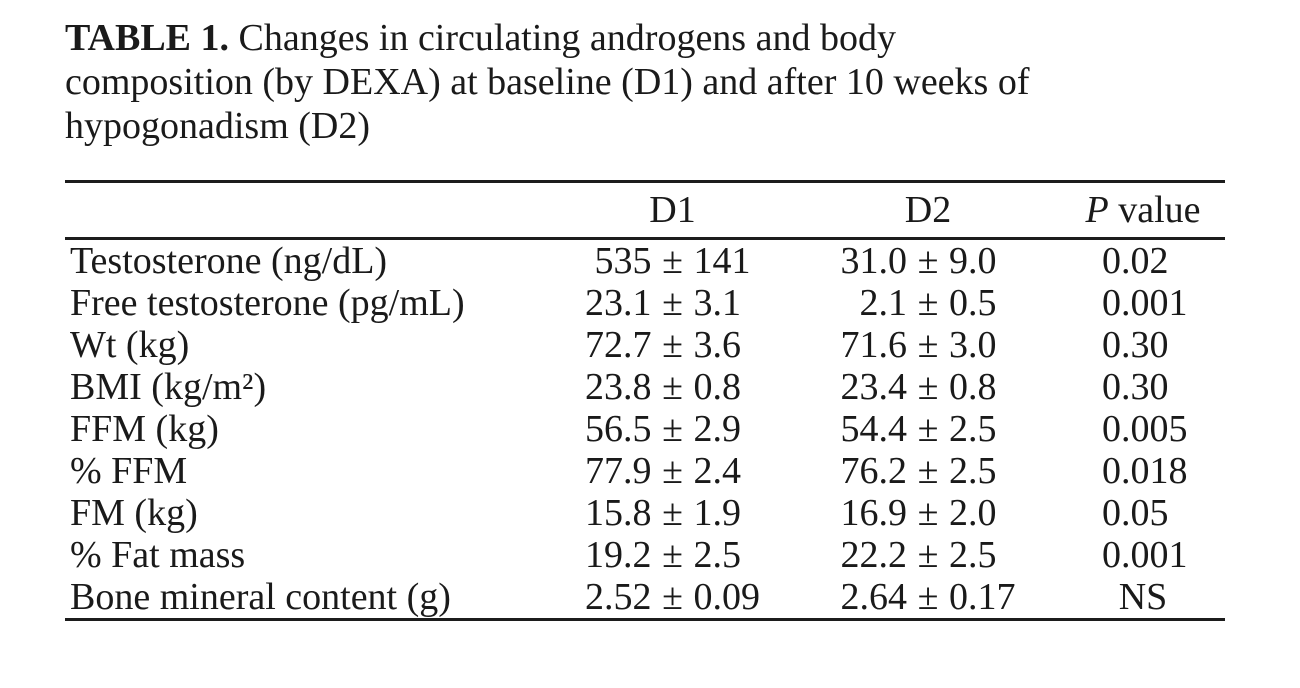  What do you see at coordinates (645, 238) in the screenshot?
I see `table-mid-rule` at bounding box center [645, 238].